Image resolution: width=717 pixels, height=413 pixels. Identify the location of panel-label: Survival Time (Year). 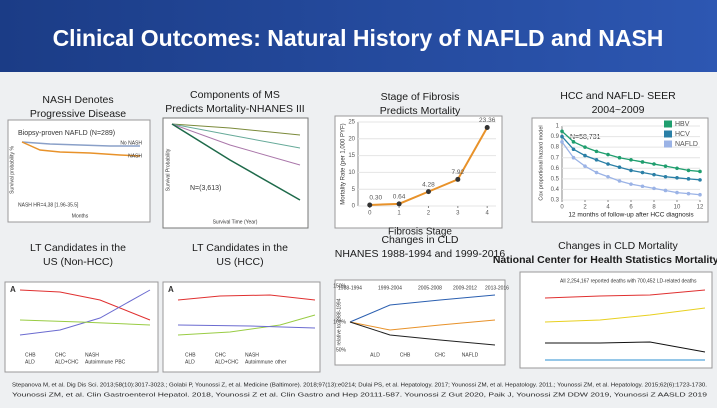
(235, 222).